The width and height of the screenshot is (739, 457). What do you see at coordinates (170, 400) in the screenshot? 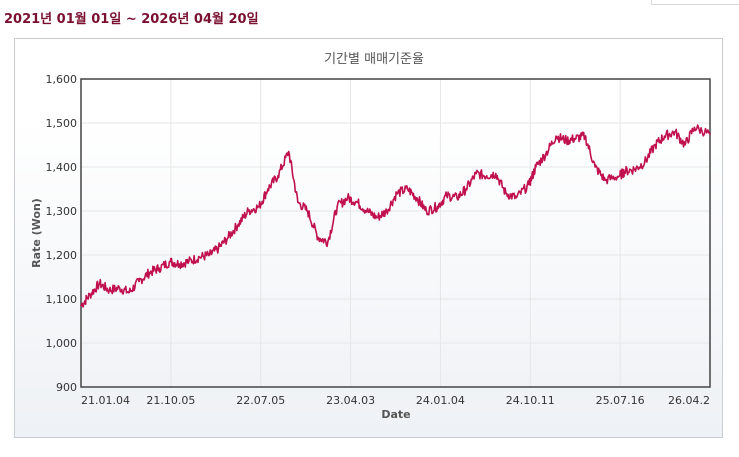
I see `x-tick-label: 21.10.05` at bounding box center [170, 400].